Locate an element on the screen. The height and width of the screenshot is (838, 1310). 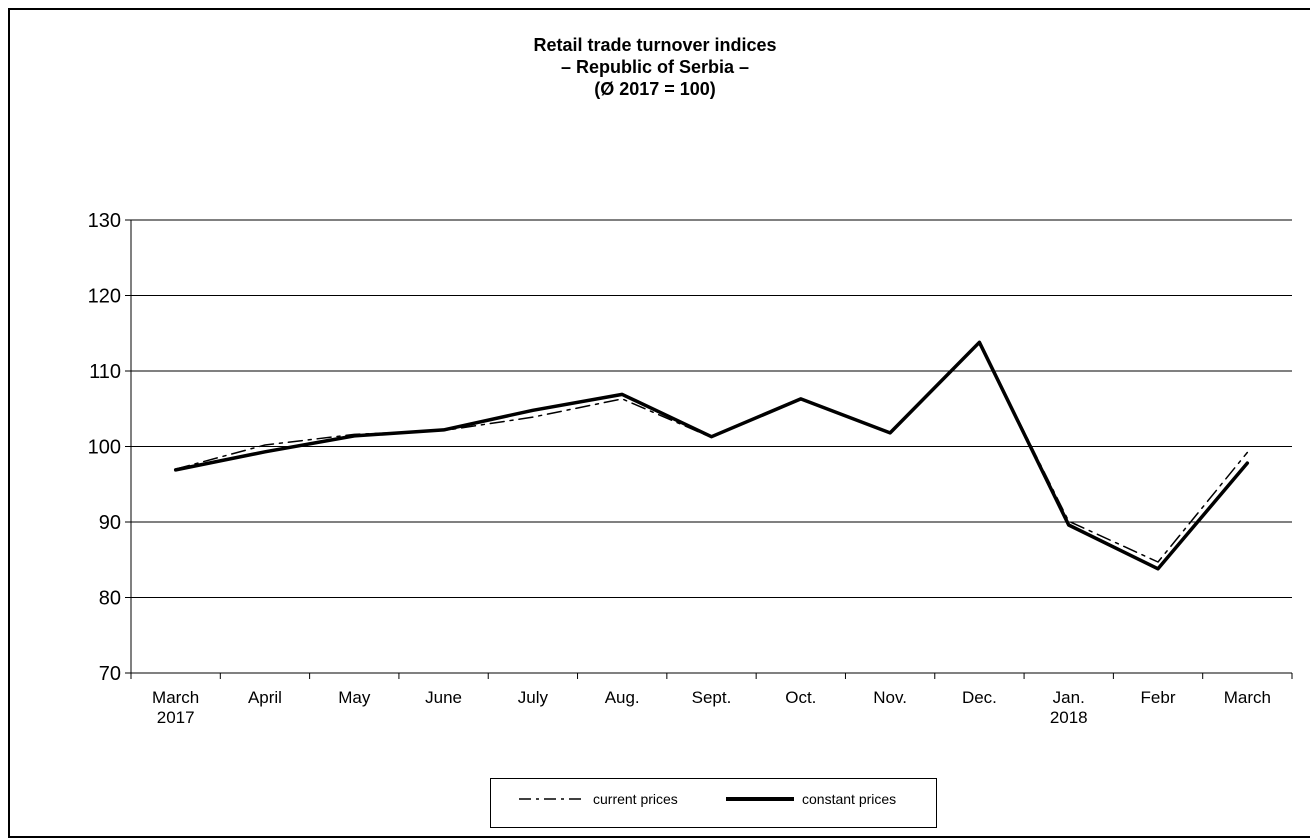
x-tick-label: June is located at coordinates (443, 697).